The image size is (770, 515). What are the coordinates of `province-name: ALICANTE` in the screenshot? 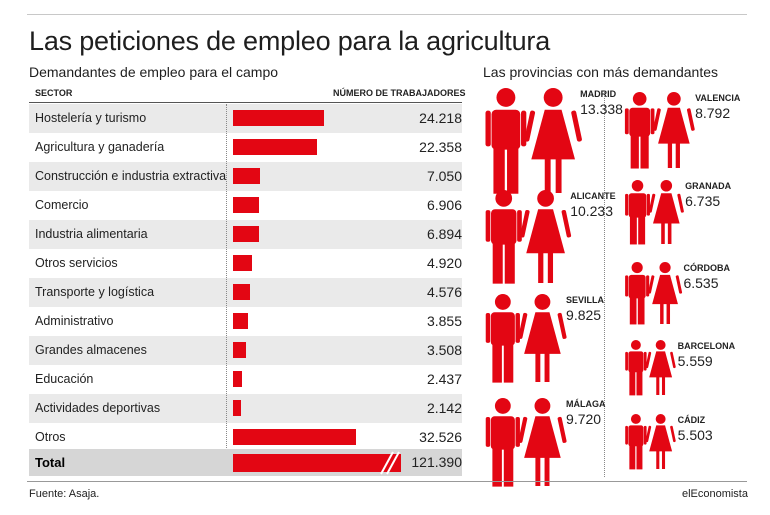 It's located at (593, 196).